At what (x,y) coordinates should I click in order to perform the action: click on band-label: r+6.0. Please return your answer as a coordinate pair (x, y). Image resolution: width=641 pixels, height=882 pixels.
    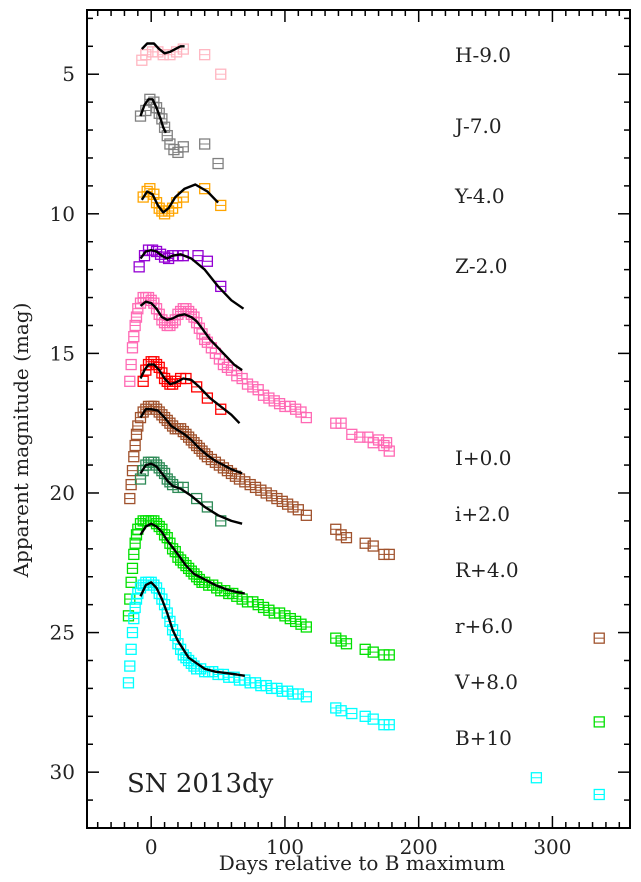
    Looking at the image, I should click on (484, 626).